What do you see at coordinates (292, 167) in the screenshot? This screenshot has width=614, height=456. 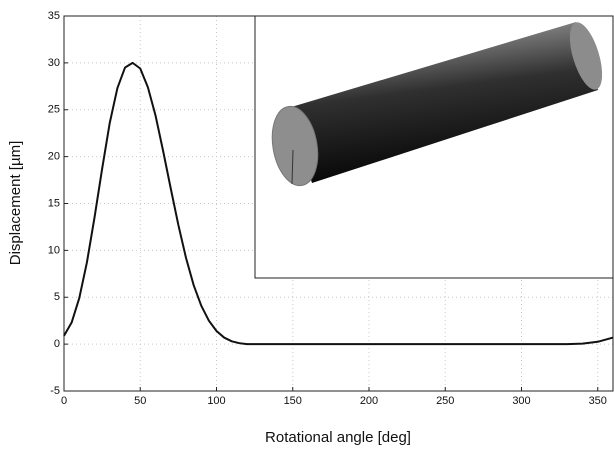 I see `cylinder-mark` at bounding box center [292, 167].